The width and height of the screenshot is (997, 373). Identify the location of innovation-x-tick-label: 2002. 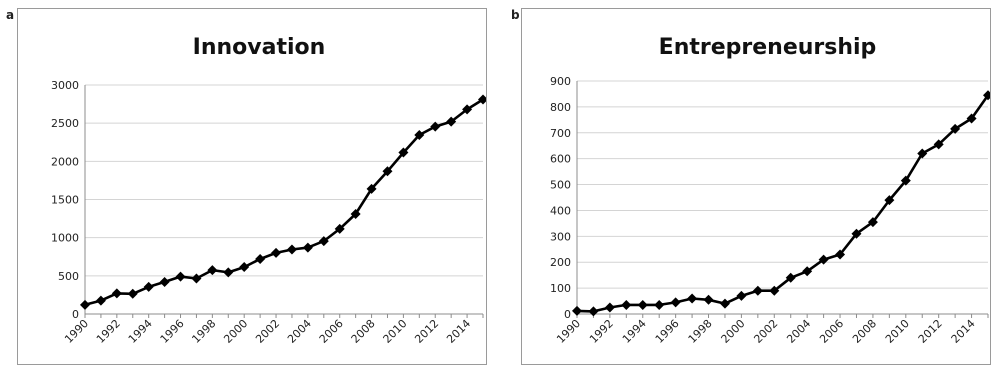
(267, 331).